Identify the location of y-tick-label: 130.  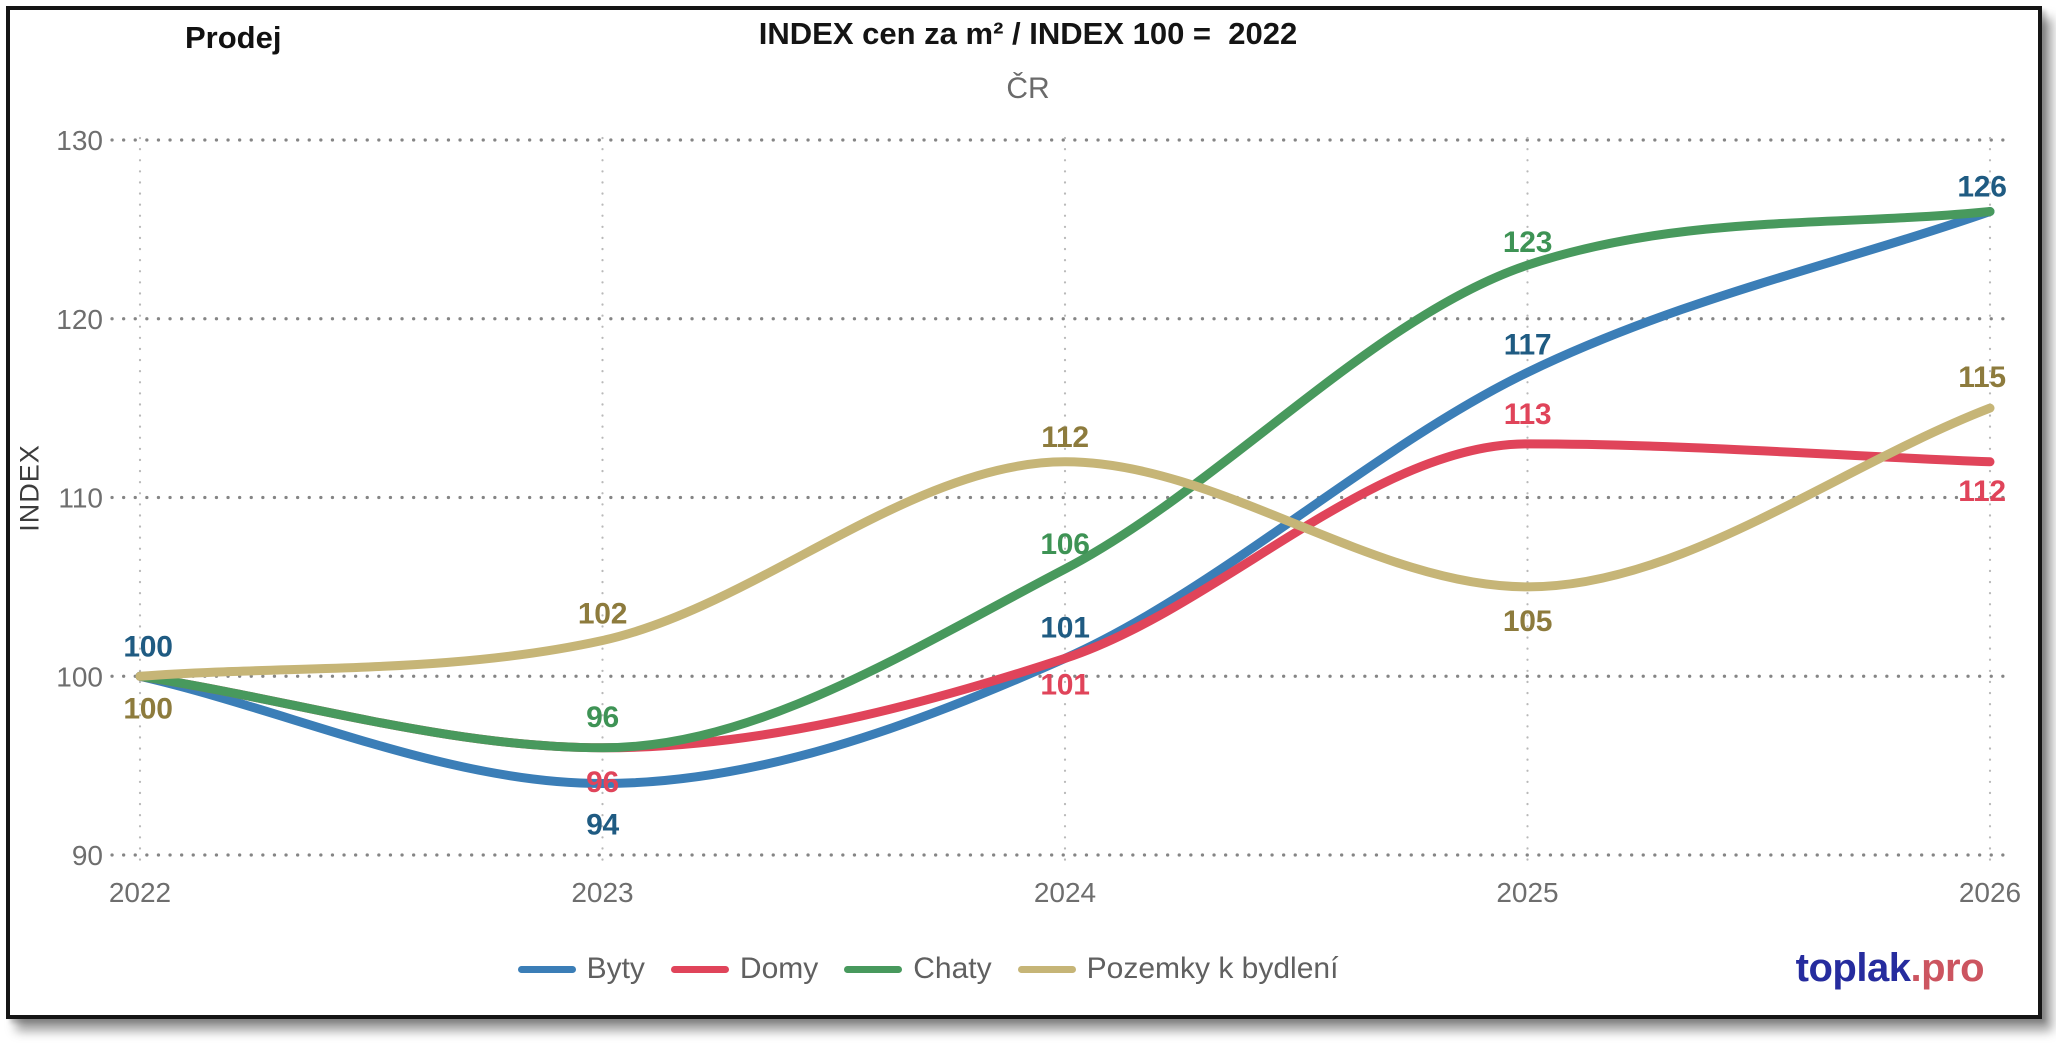
(79, 140).